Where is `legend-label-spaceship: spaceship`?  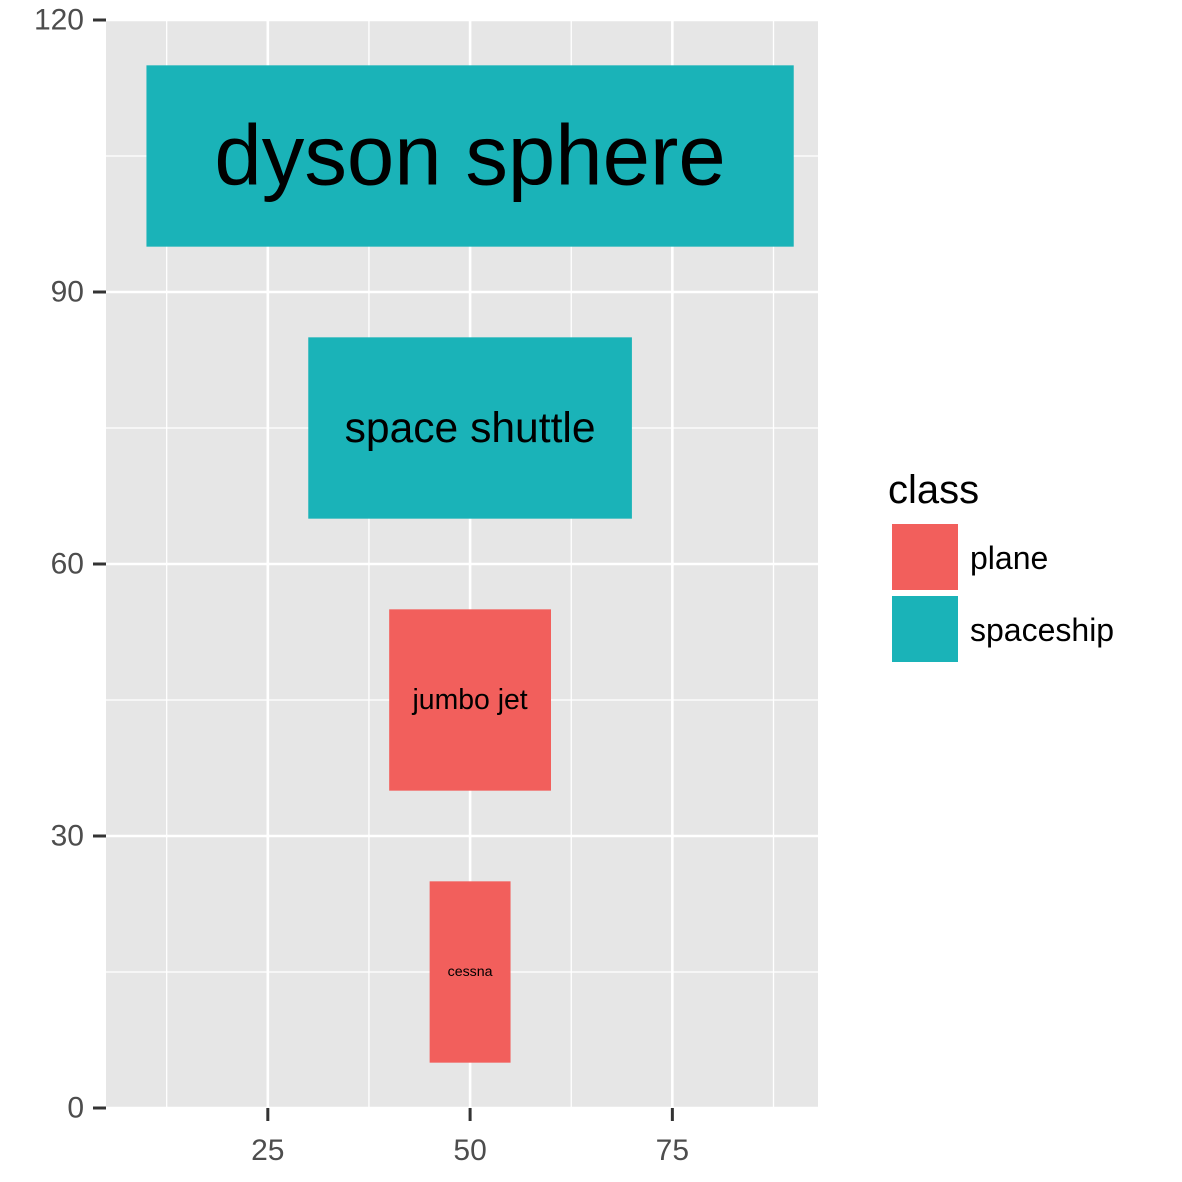 legend-label-spaceship: spaceship is located at coordinates (1042, 630).